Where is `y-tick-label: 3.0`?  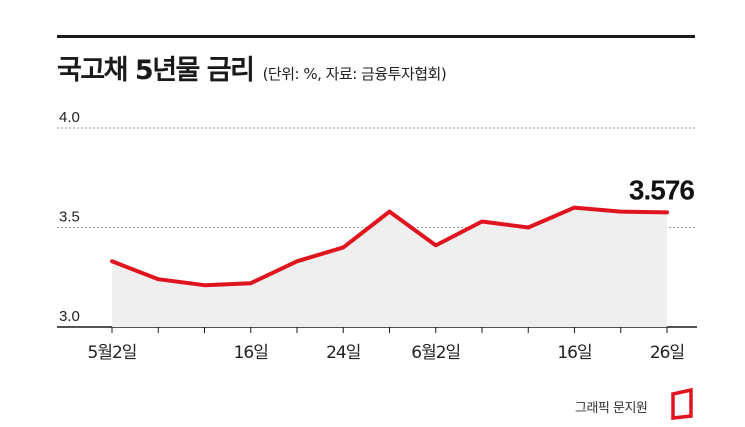 y-tick-label: 3.0 is located at coordinates (69, 316).